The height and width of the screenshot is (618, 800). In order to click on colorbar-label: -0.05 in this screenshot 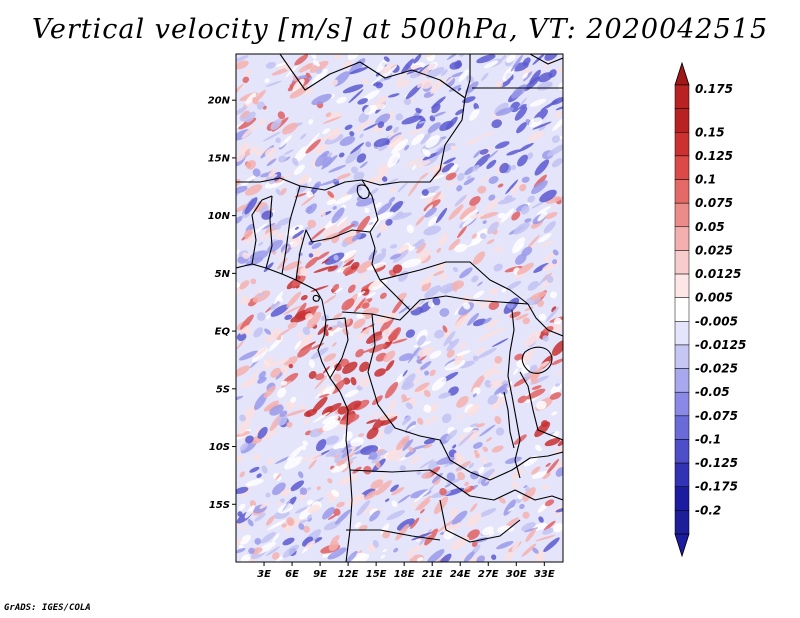, I will do `click(712, 392)`.